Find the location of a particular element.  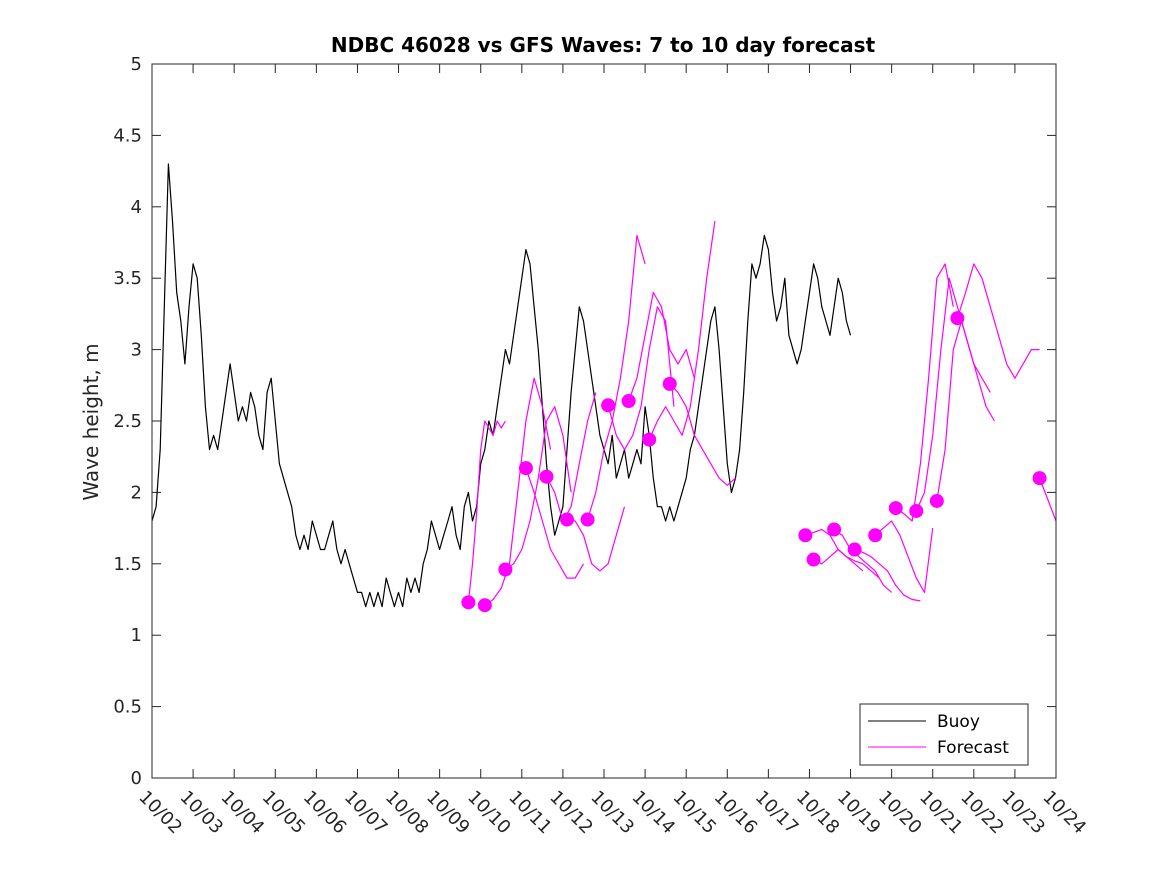

y-tick-label: 1.5 is located at coordinates (127, 564).